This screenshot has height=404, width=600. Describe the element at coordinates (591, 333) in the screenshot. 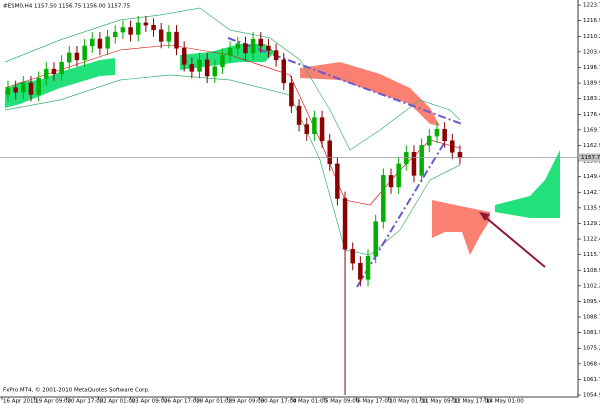

I see `y-tick-label: 1081.95` at that location.